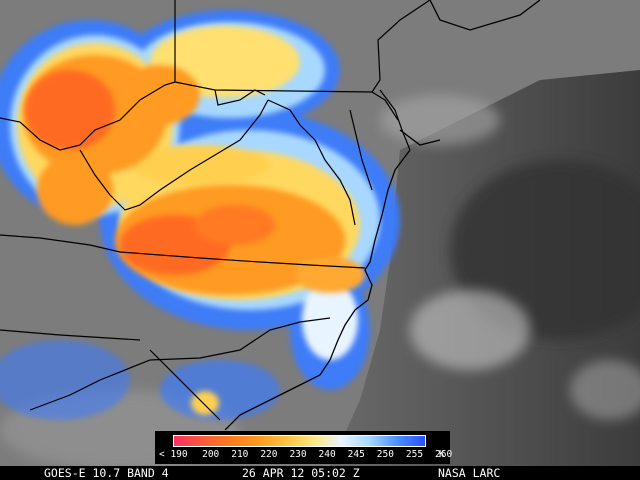  I want to click on legend-color-bar, so click(299, 441).